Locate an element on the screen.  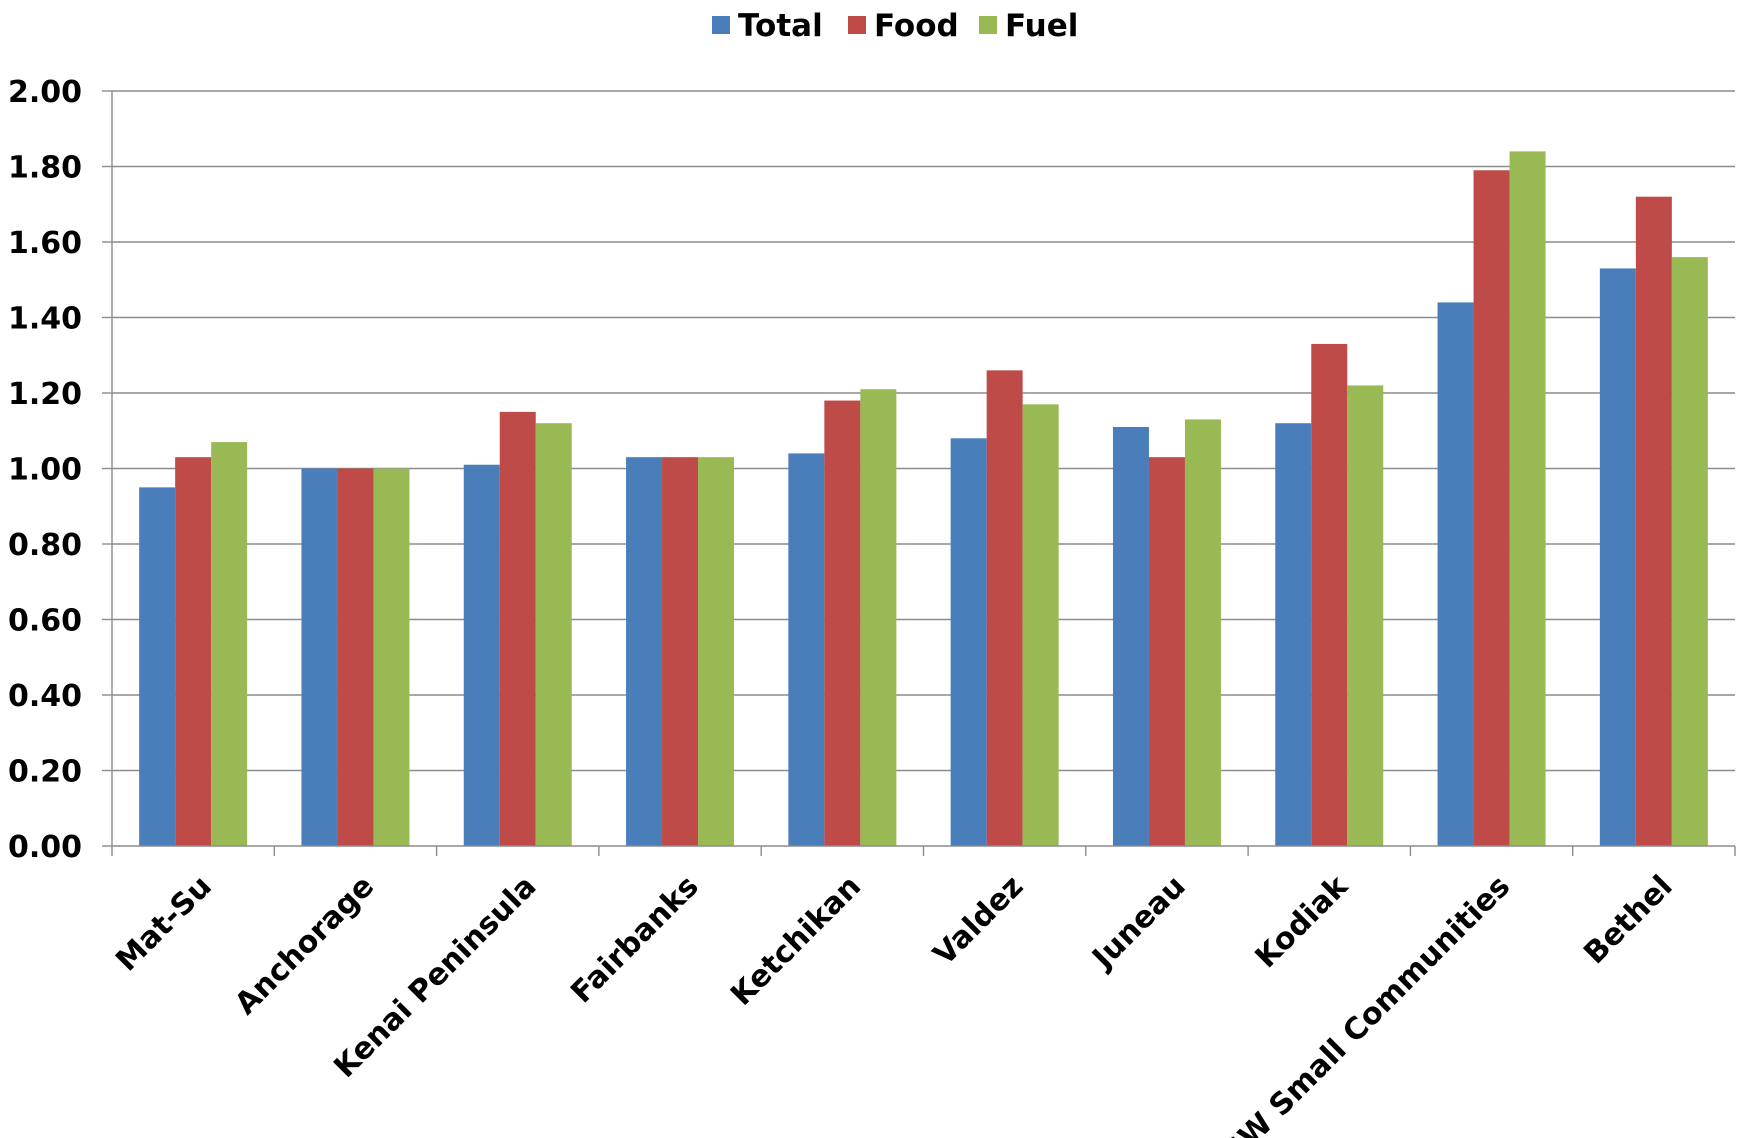
bar-total-valdez is located at coordinates (968, 642).